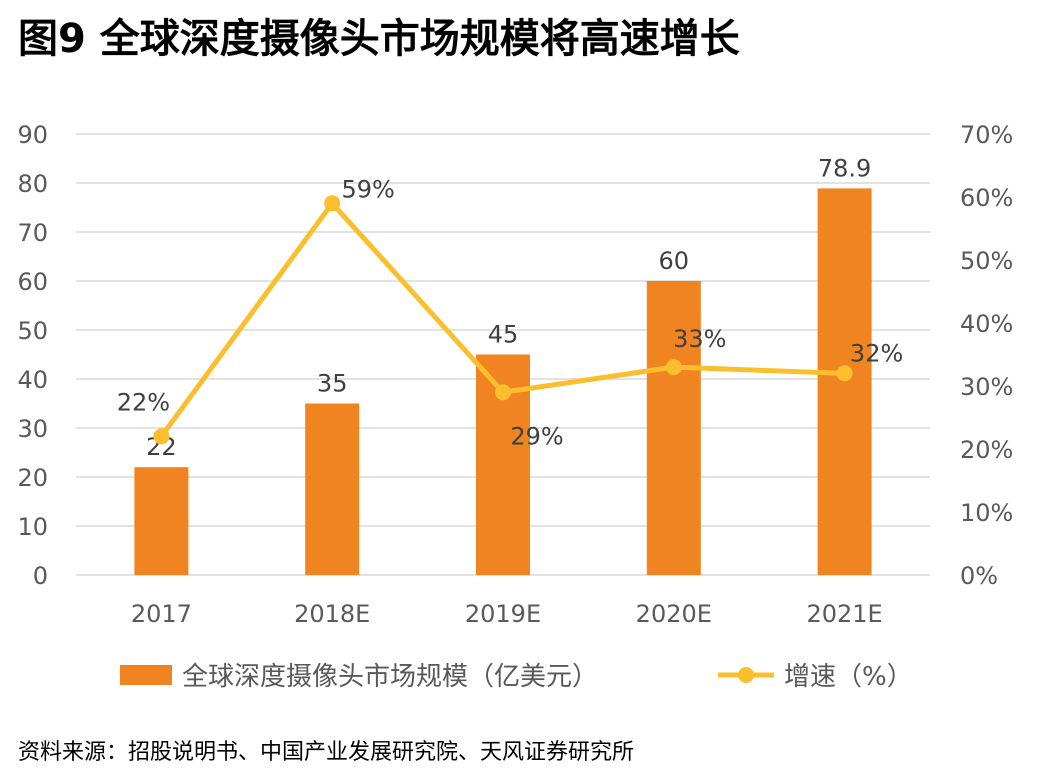 This screenshot has height=778, width=1040. Describe the element at coordinates (379, 39) in the screenshot. I see `figure-title: 图9 全球深度摄像头市场规模将高速增长` at that location.